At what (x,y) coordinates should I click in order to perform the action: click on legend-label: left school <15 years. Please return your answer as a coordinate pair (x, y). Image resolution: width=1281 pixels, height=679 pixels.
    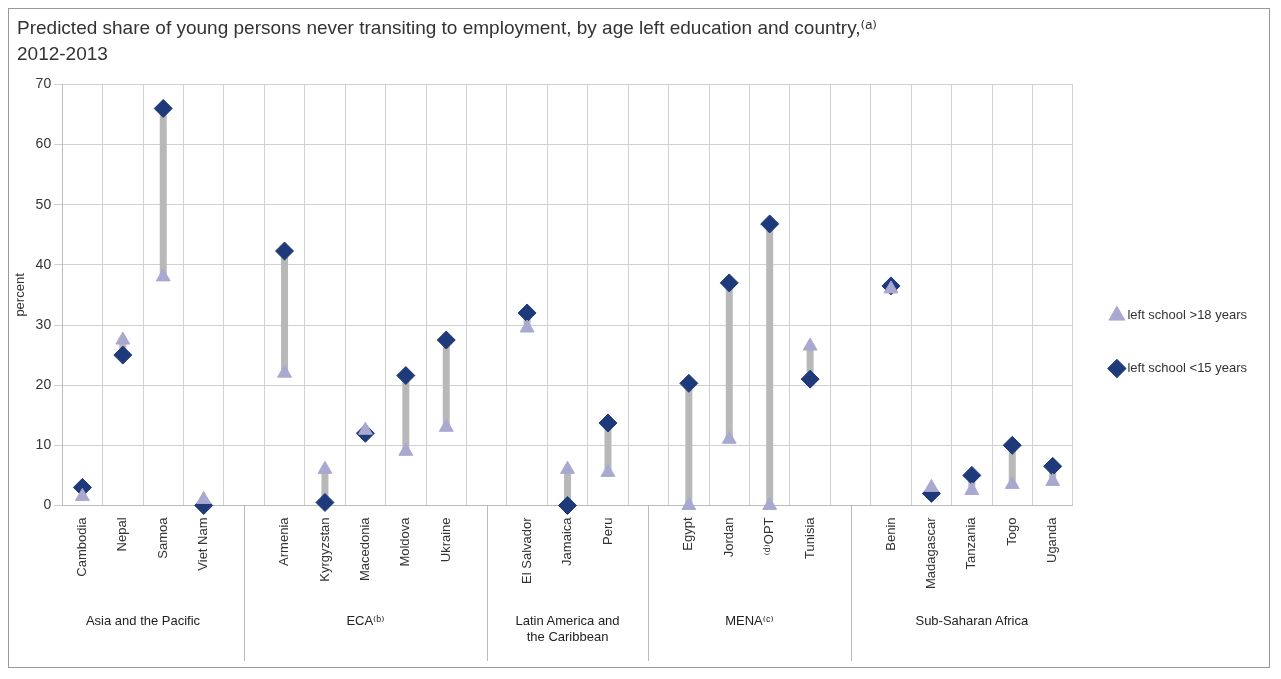
    Looking at the image, I should click on (1187, 368).